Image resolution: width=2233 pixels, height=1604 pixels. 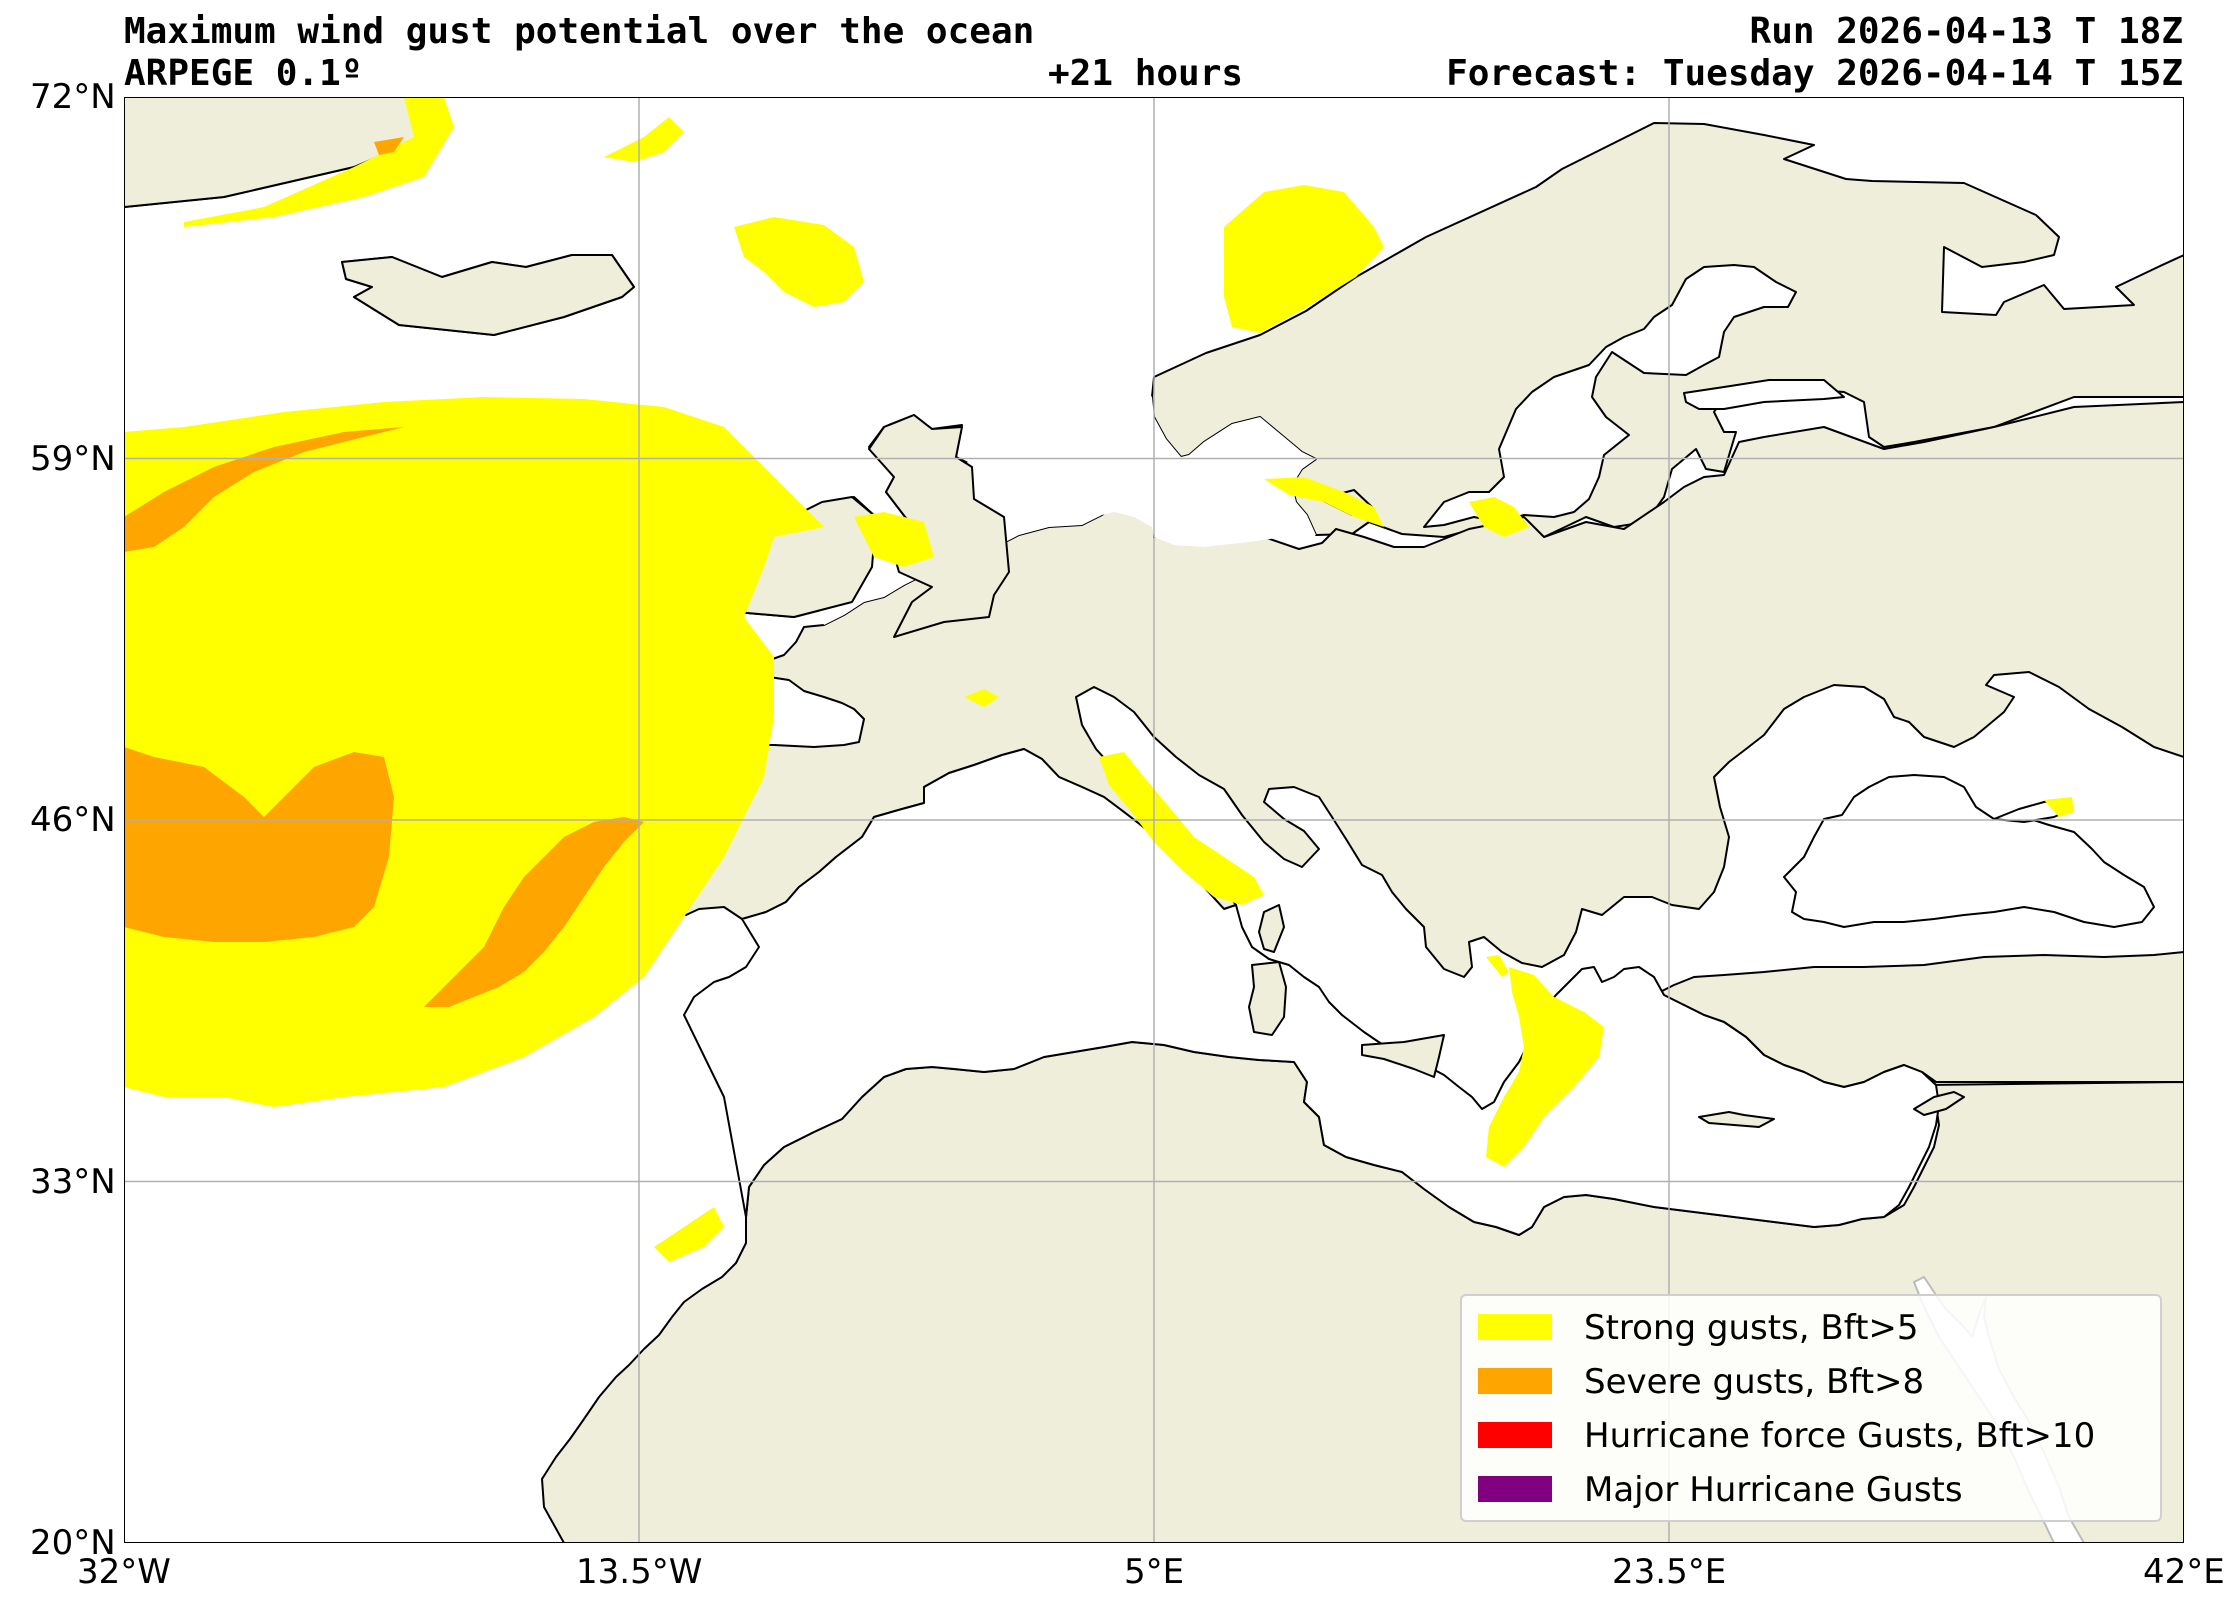 What do you see at coordinates (1610, 396) in the screenshot?
I see `water-baltic` at bounding box center [1610, 396].